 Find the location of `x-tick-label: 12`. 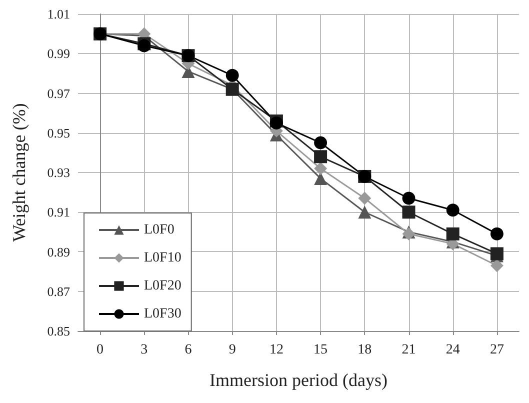

x-tick-label: 12 is located at coordinates (276, 350).